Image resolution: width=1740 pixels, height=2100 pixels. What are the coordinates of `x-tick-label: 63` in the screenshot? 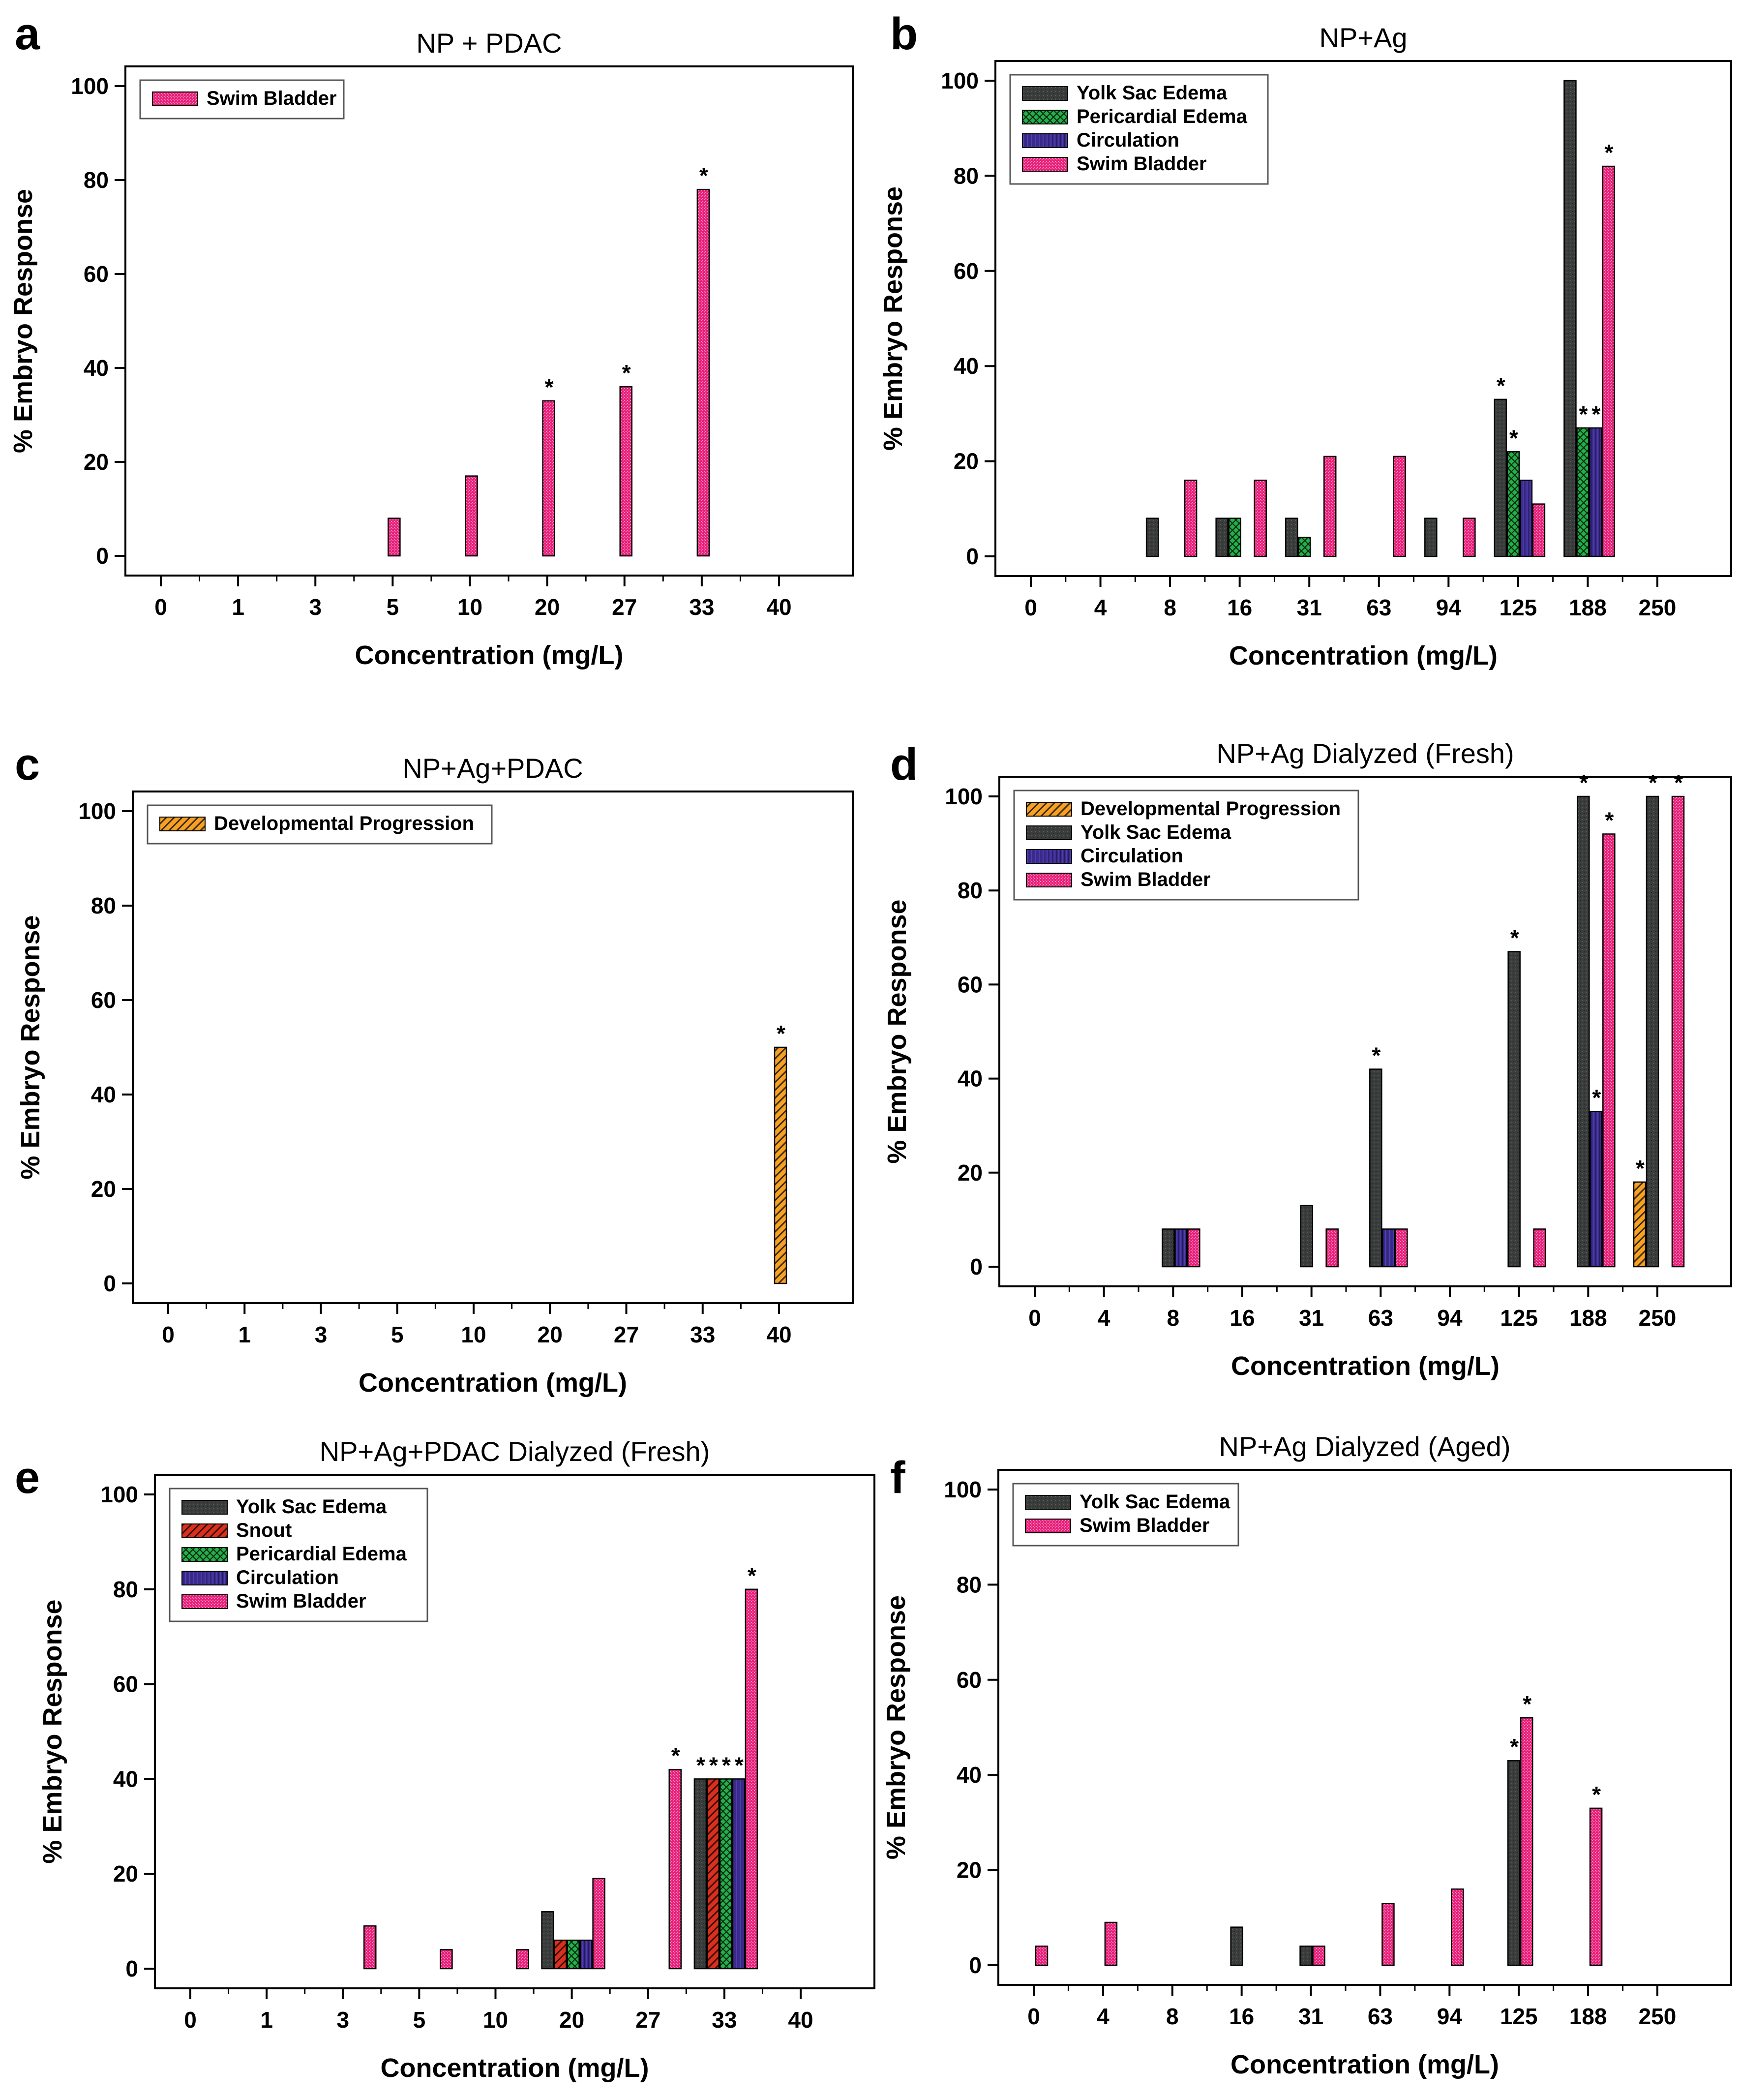 It's located at (1380, 1318).